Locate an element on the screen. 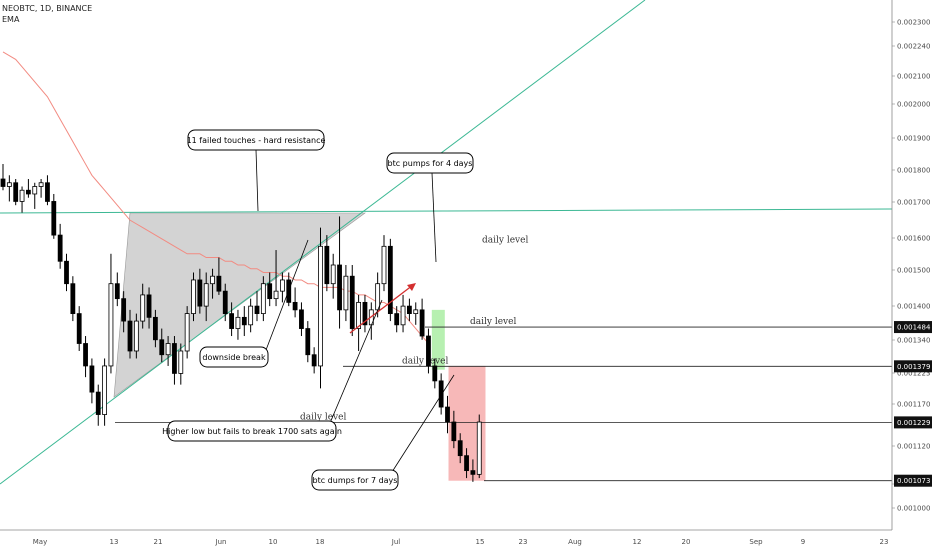 The width and height of the screenshot is (932, 550). price-label: 0.001379 is located at coordinates (913, 366).